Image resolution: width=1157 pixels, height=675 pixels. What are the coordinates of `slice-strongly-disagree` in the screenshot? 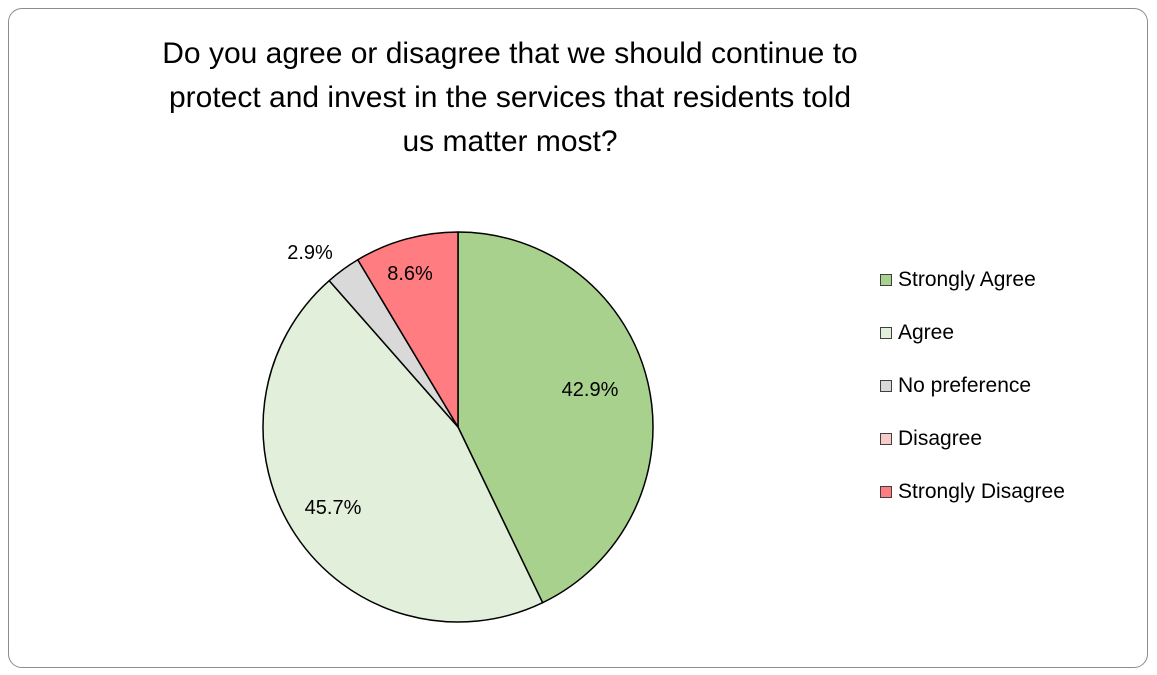 It's located at (408, 329).